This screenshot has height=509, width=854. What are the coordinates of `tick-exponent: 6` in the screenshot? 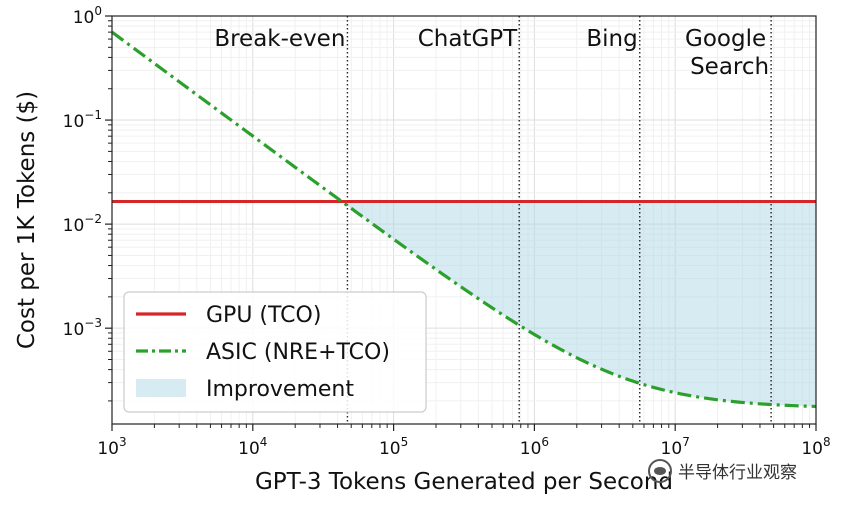 It's located at (545, 442).